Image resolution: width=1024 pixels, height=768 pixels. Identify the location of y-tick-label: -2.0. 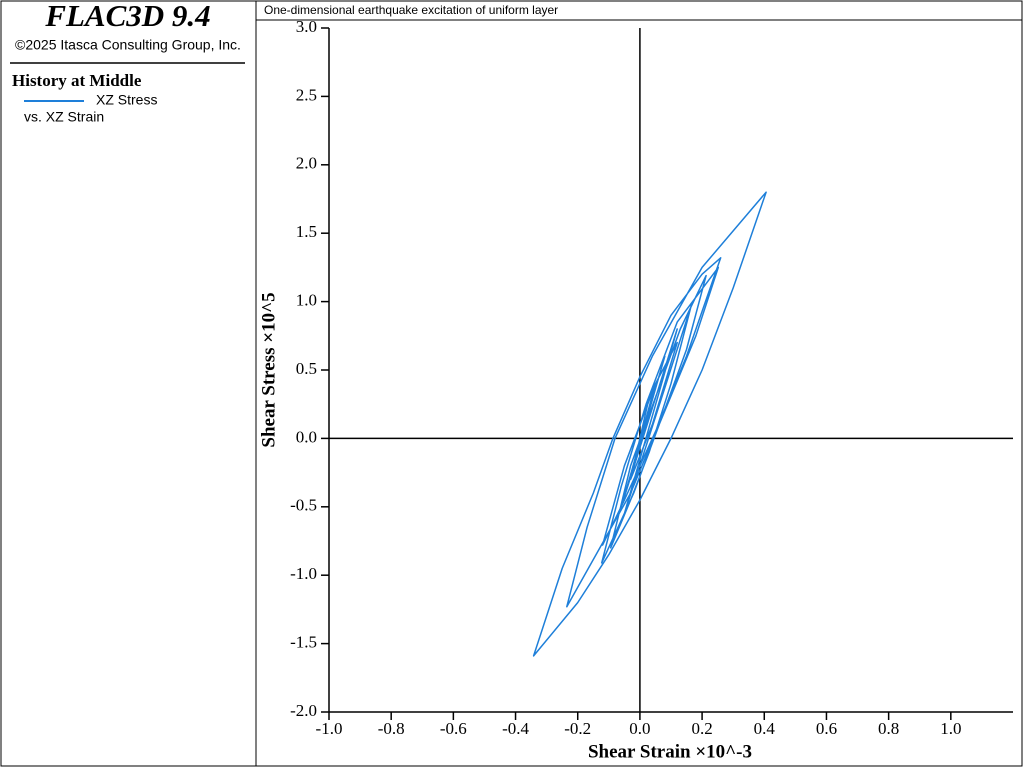
(303, 710).